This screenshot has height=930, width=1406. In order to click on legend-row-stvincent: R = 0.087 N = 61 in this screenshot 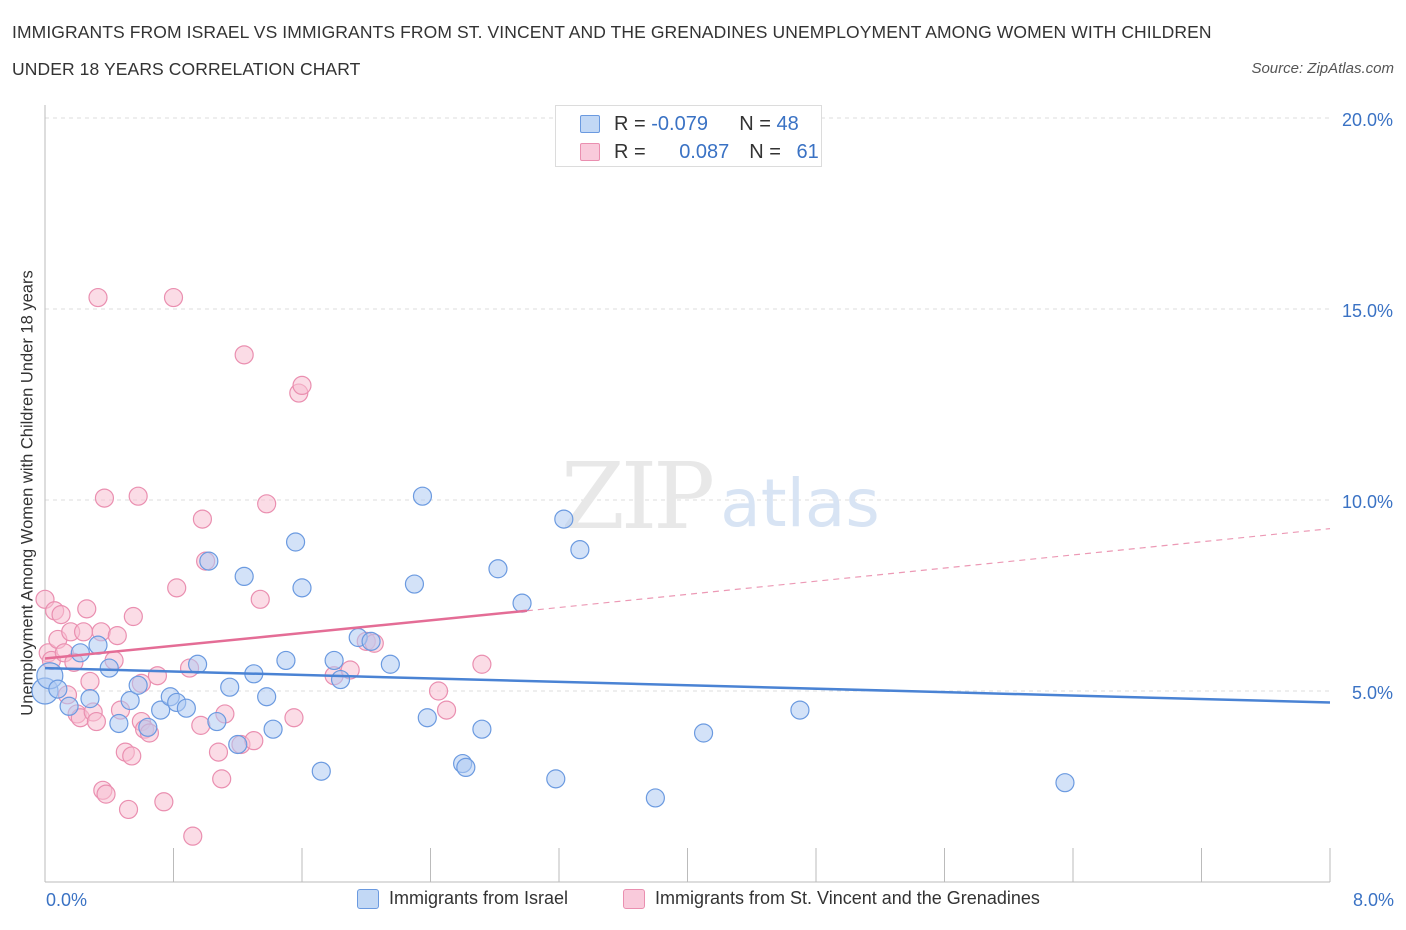, I will do `click(699, 152)`.